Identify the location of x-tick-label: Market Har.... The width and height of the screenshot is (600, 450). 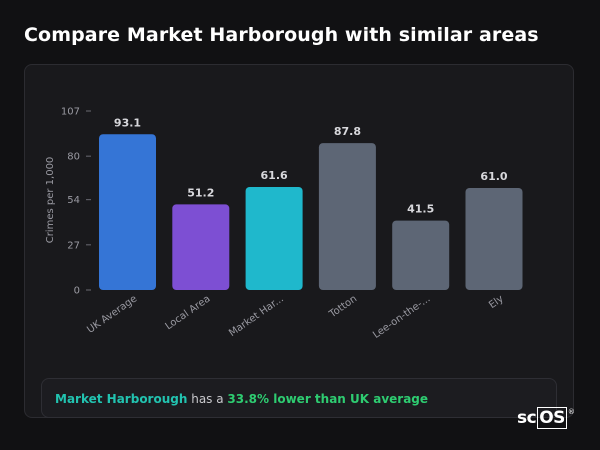
(256, 316).